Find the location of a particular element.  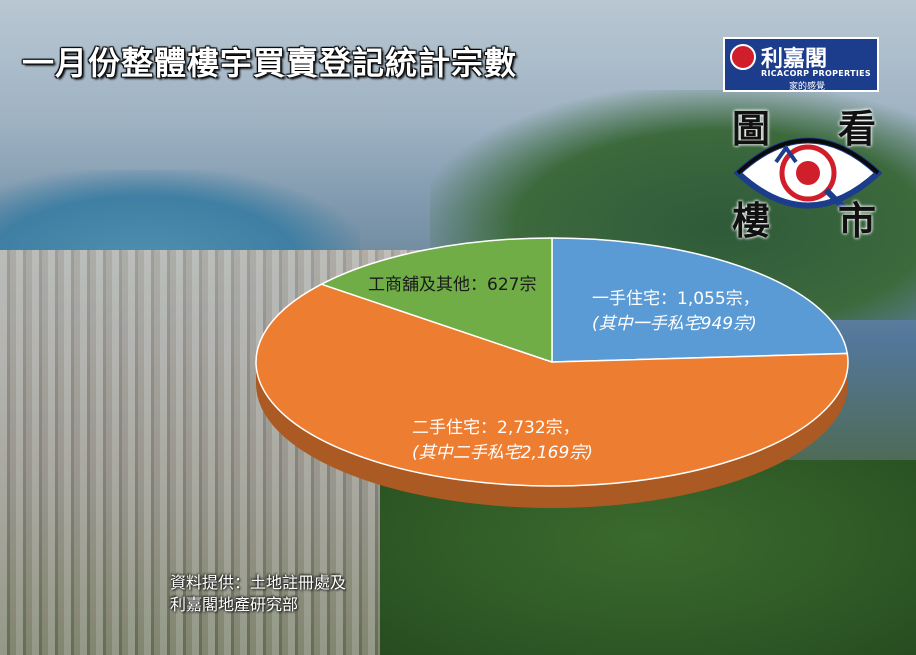

badge-char-1: 圖 is located at coordinates (751, 128).